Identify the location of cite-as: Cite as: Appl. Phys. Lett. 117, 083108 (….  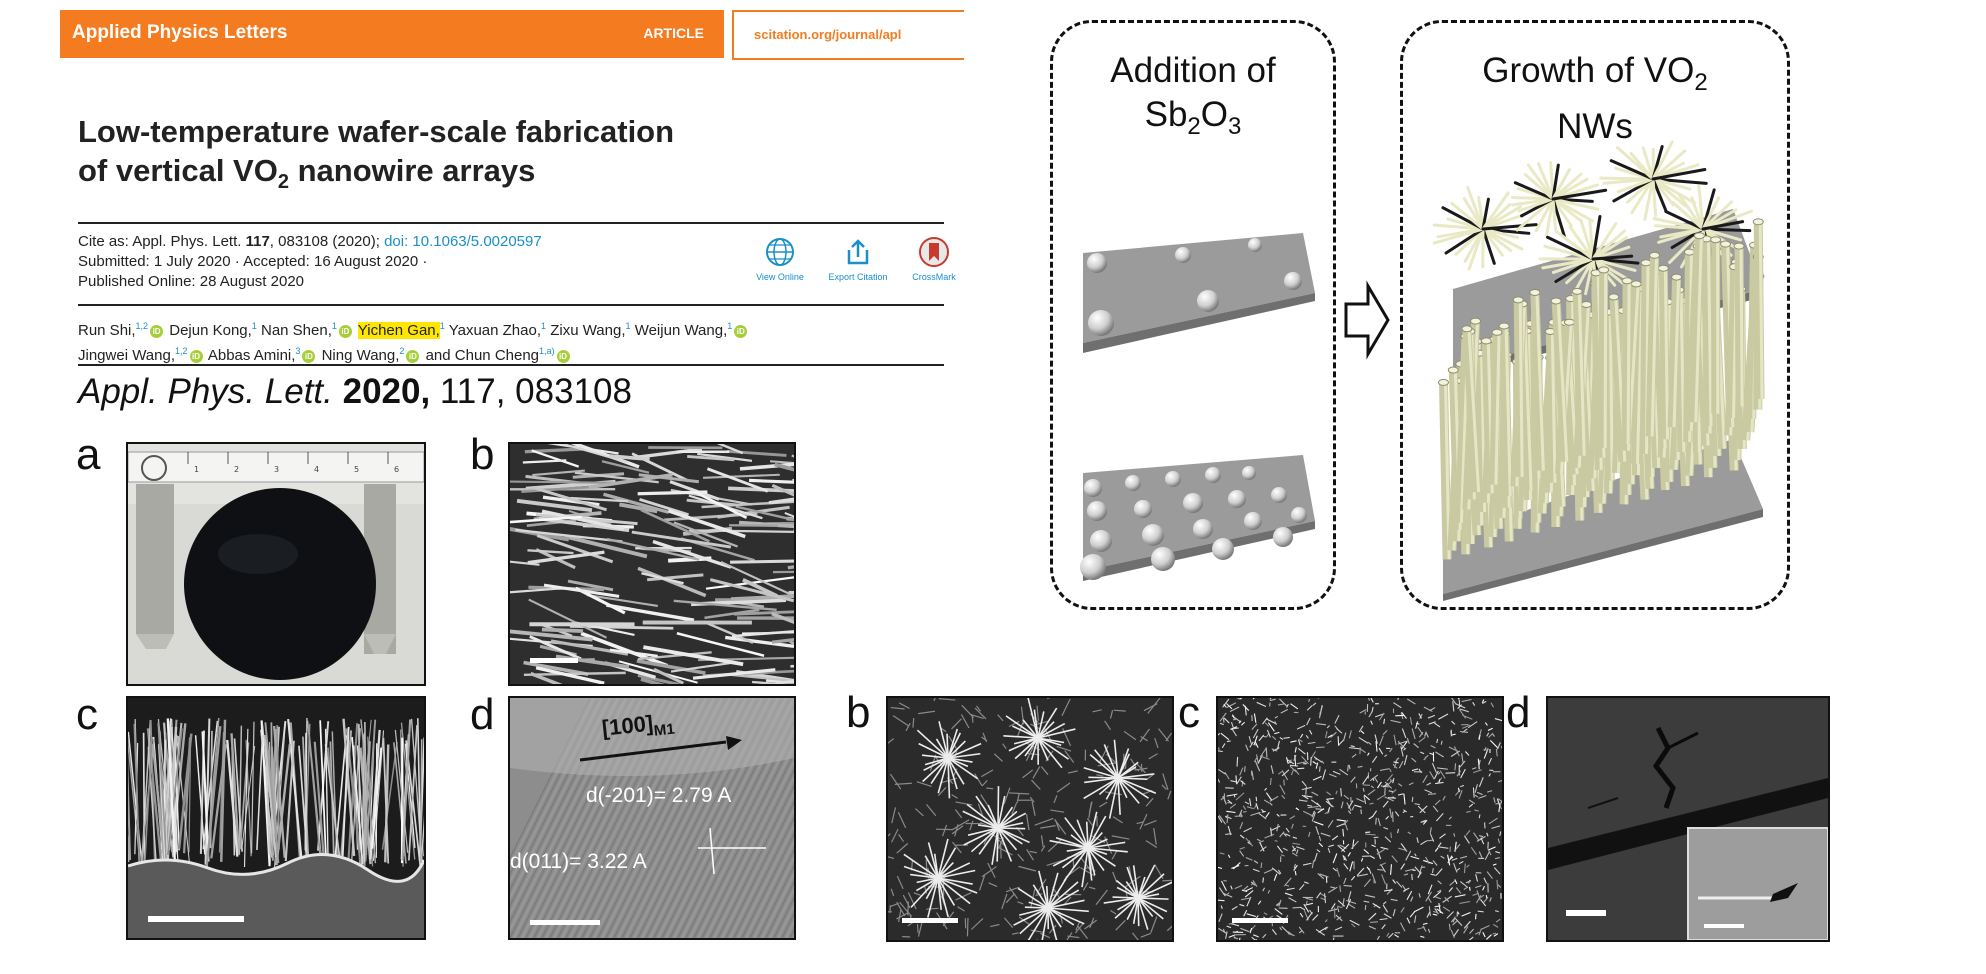
(310, 241).